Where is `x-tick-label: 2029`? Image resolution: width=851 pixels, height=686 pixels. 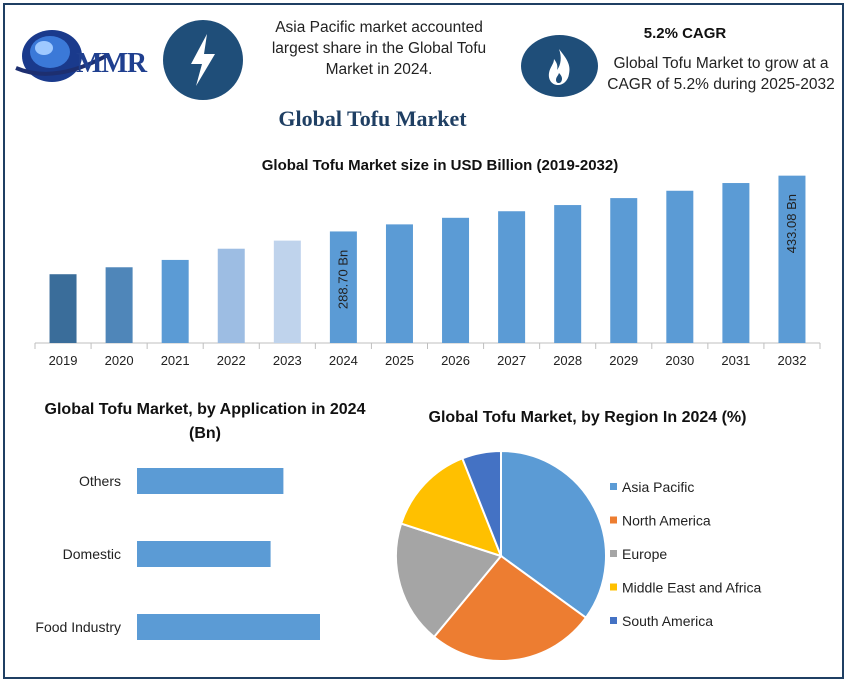 x-tick-label: 2029 is located at coordinates (623, 360).